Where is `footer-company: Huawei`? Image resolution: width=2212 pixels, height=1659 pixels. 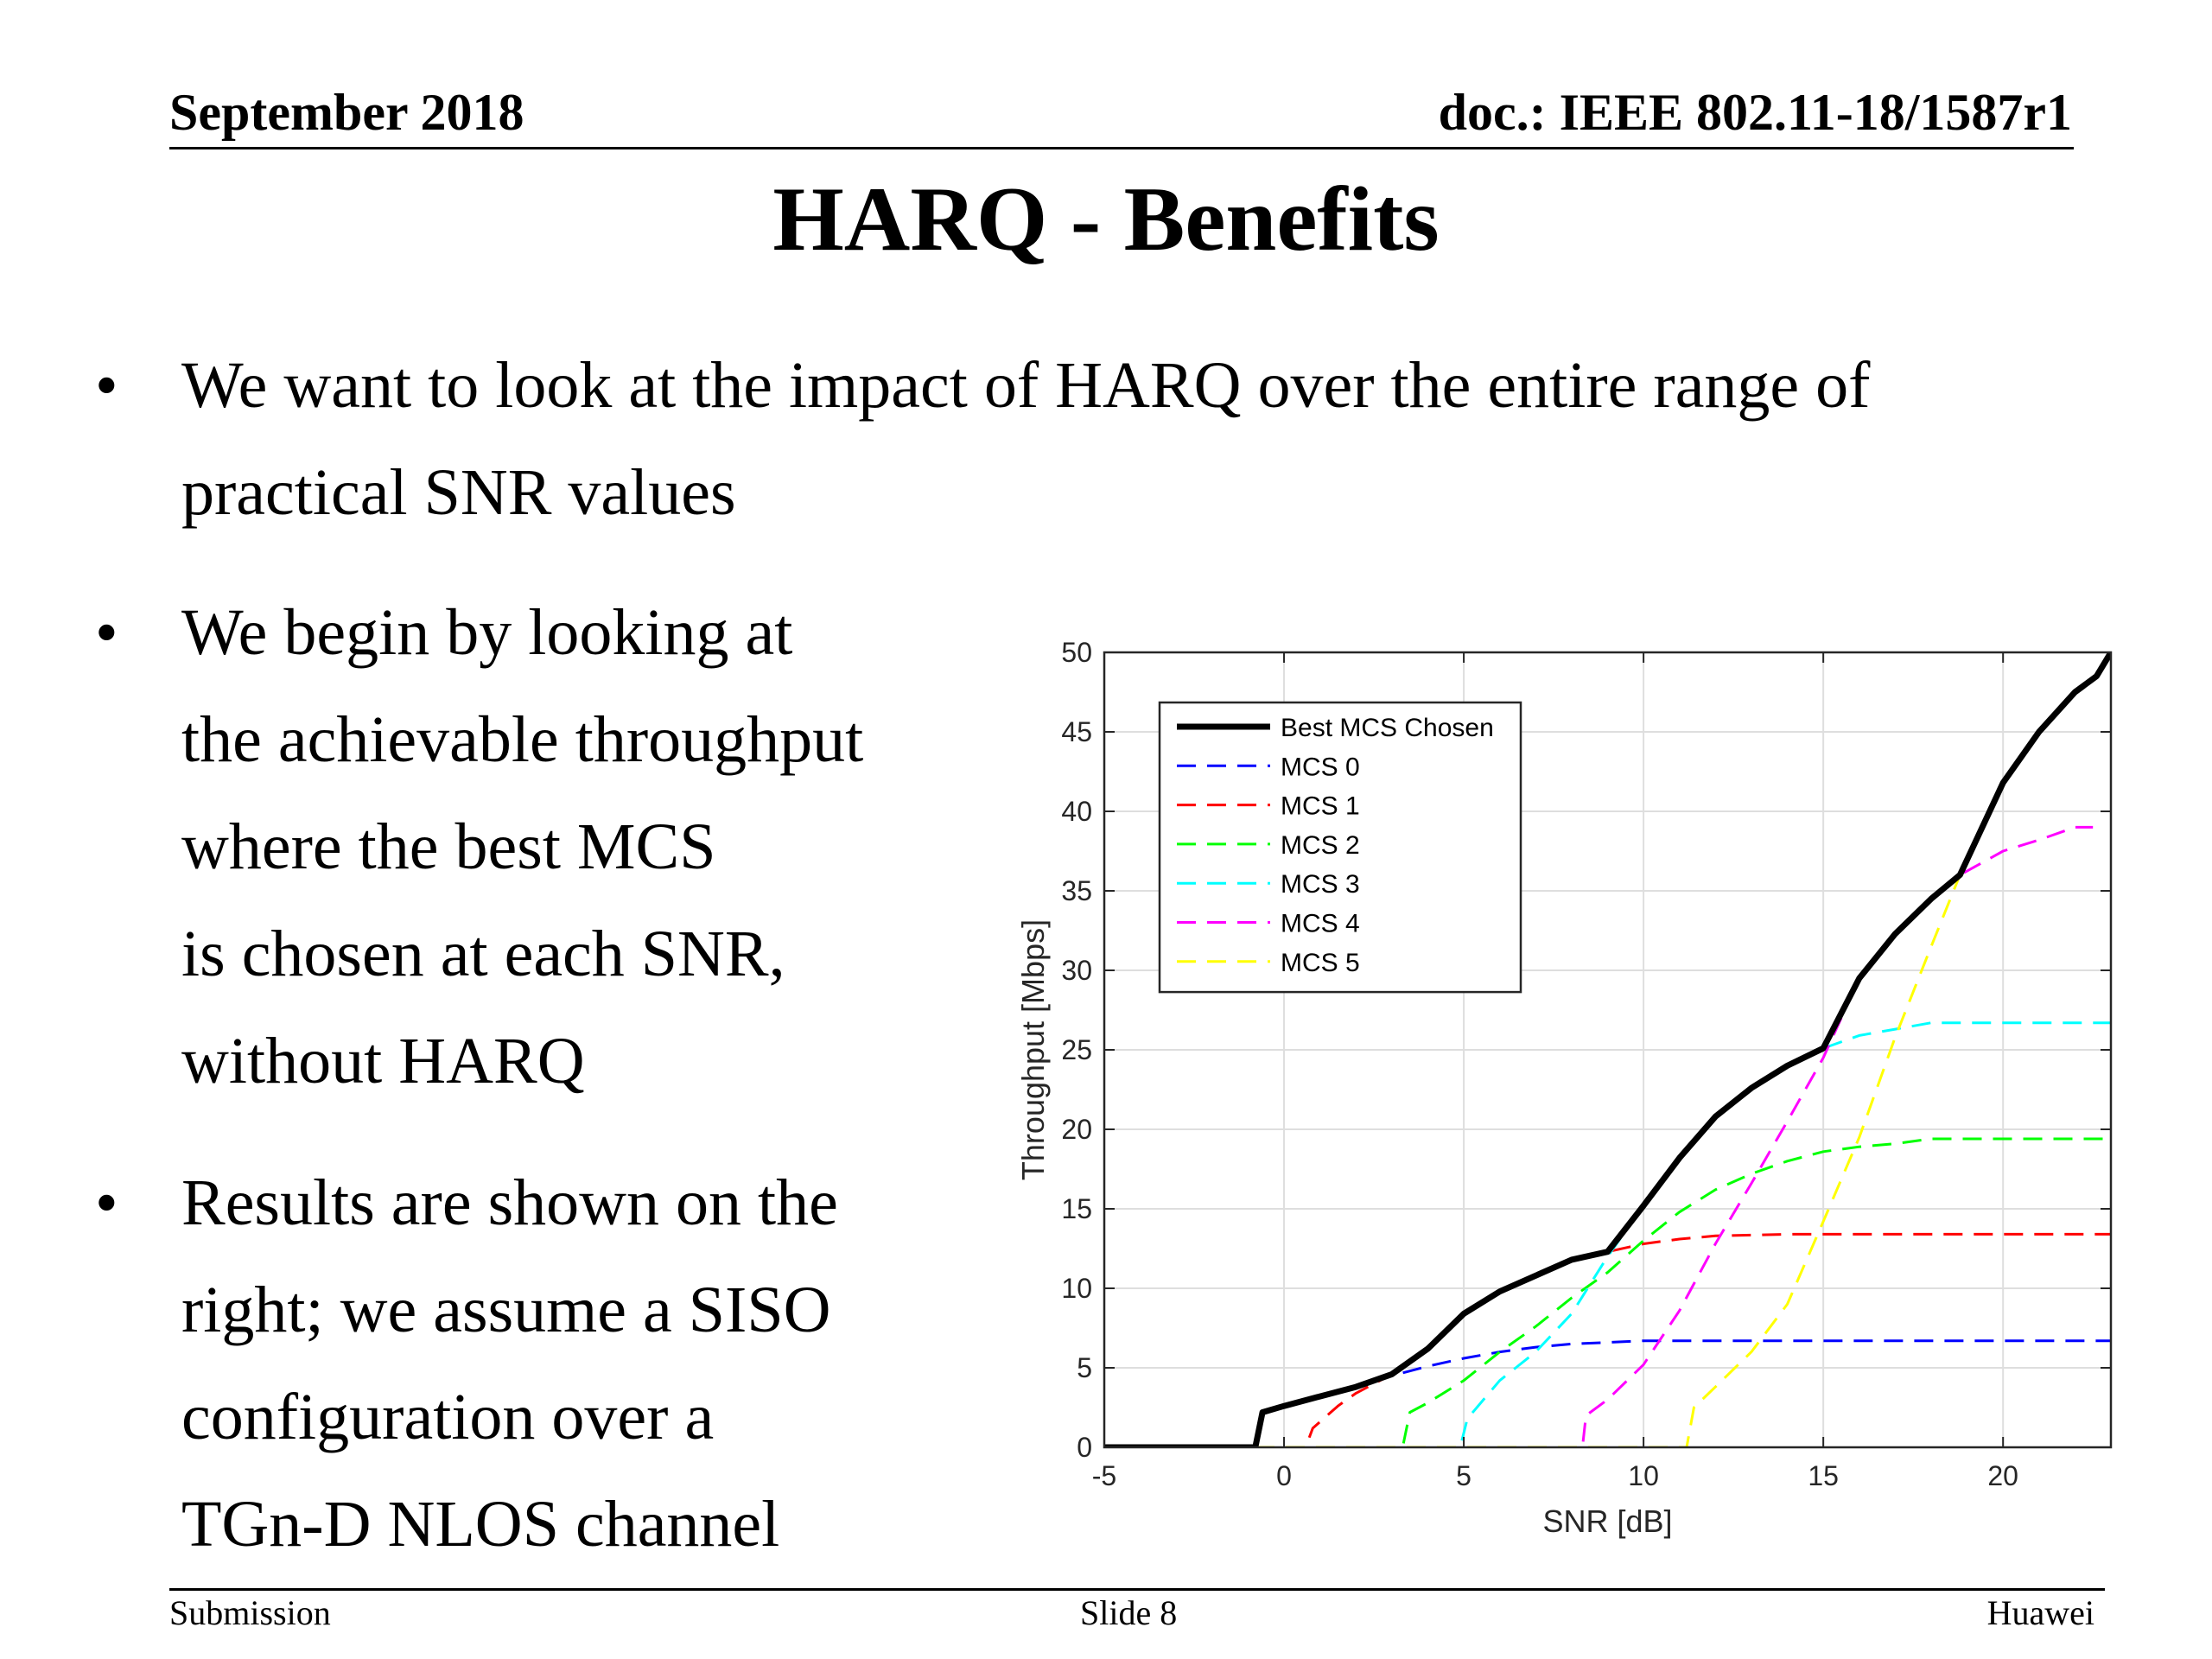 footer-company: Huawei is located at coordinates (2040, 1612).